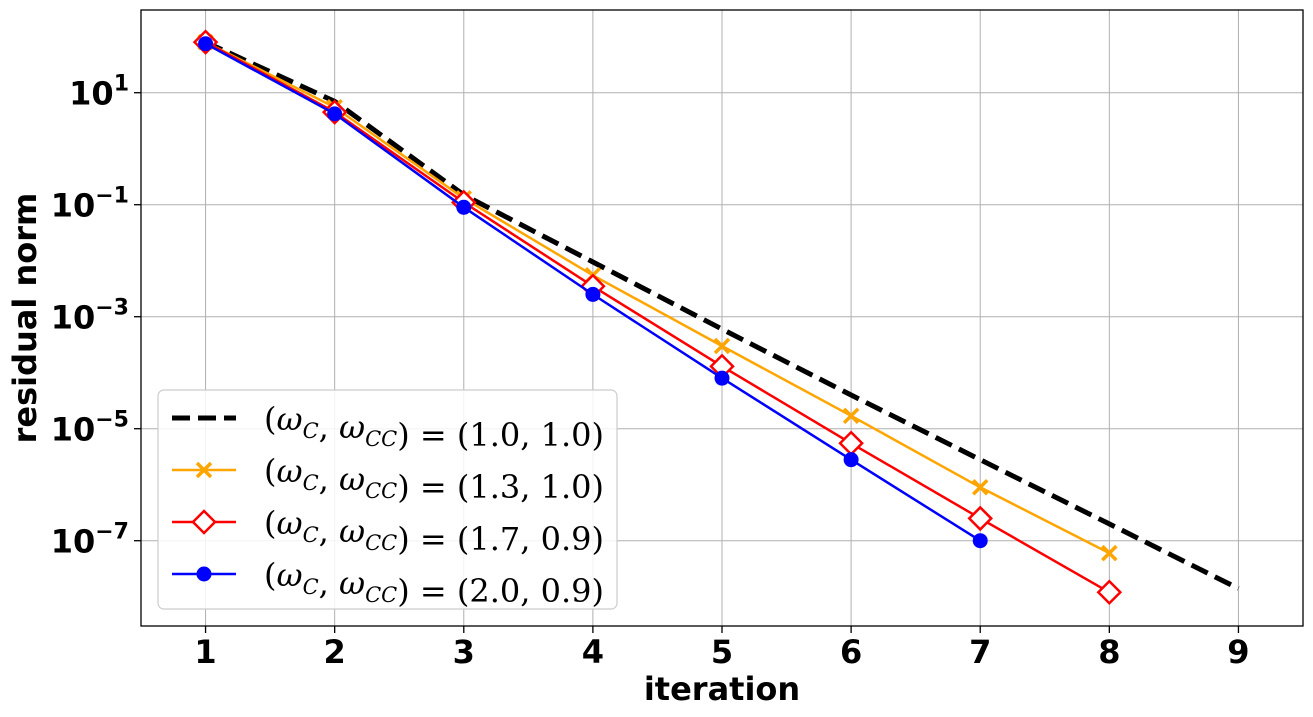  I want to click on legend-entry: (ωC, ωCC) = (1.7, 0.9), so click(388, 531).